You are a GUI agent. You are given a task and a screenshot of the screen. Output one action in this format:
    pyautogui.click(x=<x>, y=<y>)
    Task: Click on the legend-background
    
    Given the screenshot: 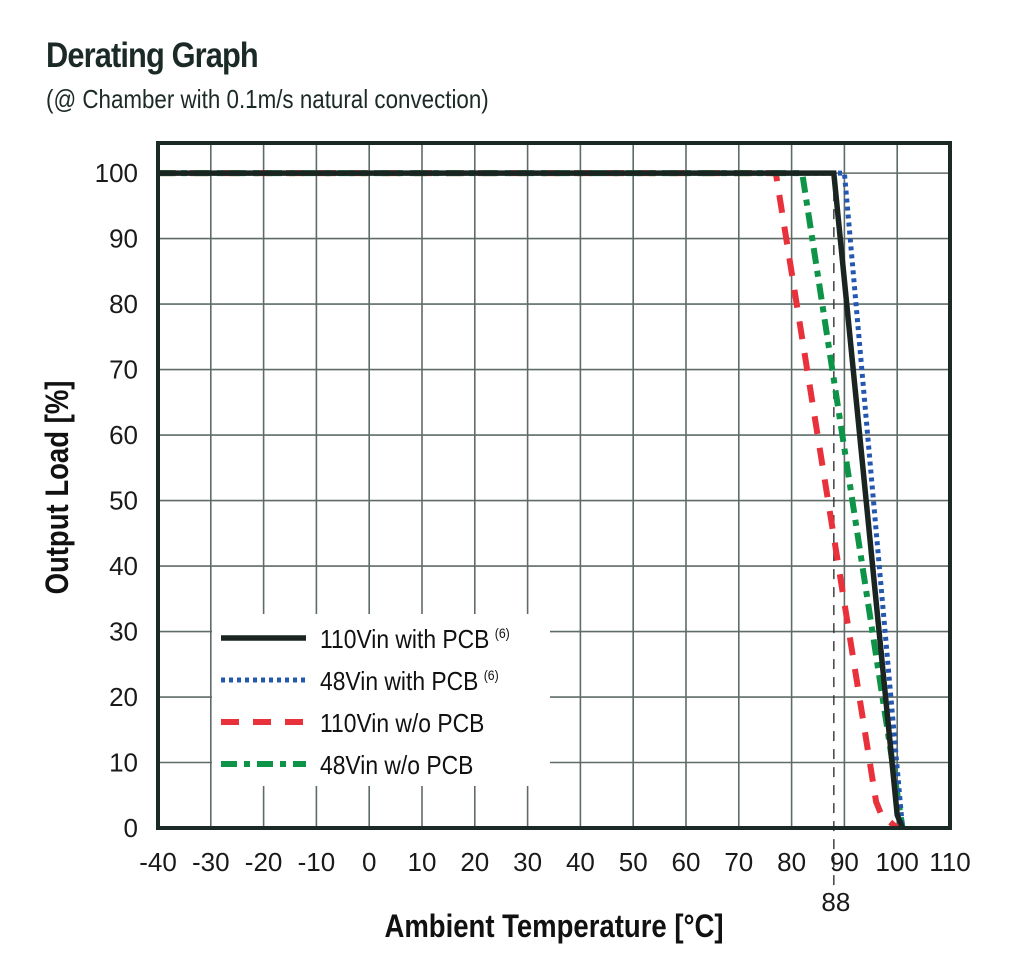 What is the action you would take?
    pyautogui.click(x=381, y=700)
    